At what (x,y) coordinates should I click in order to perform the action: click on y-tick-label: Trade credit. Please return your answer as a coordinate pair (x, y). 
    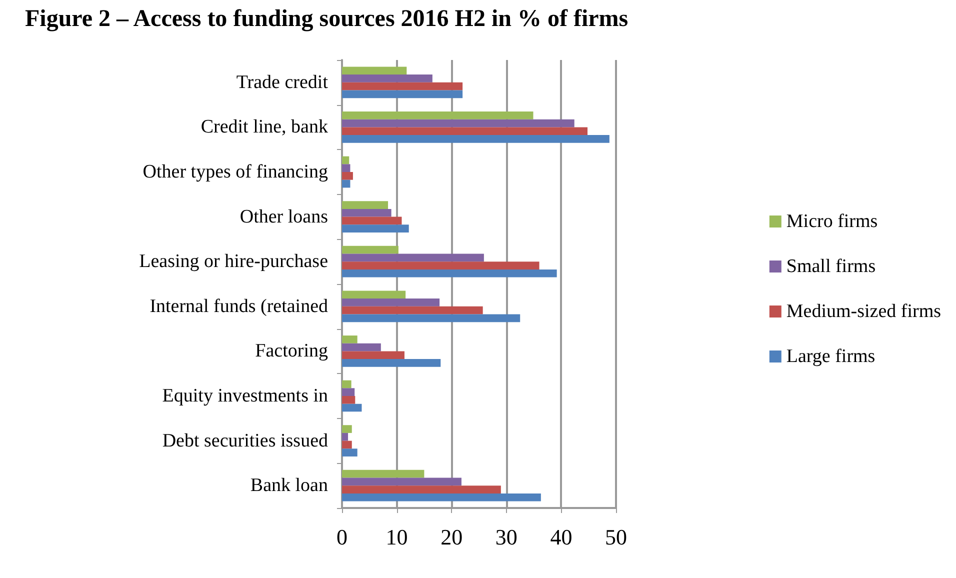
    Looking at the image, I should click on (282, 82).